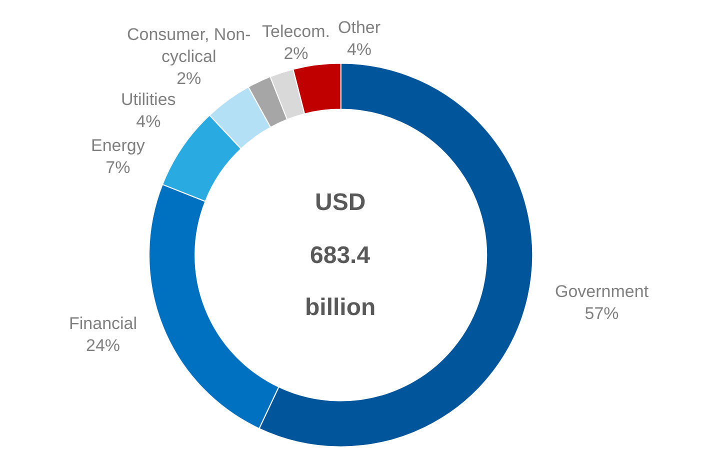 The image size is (713, 449). I want to click on data-label: 57%, so click(601, 314).